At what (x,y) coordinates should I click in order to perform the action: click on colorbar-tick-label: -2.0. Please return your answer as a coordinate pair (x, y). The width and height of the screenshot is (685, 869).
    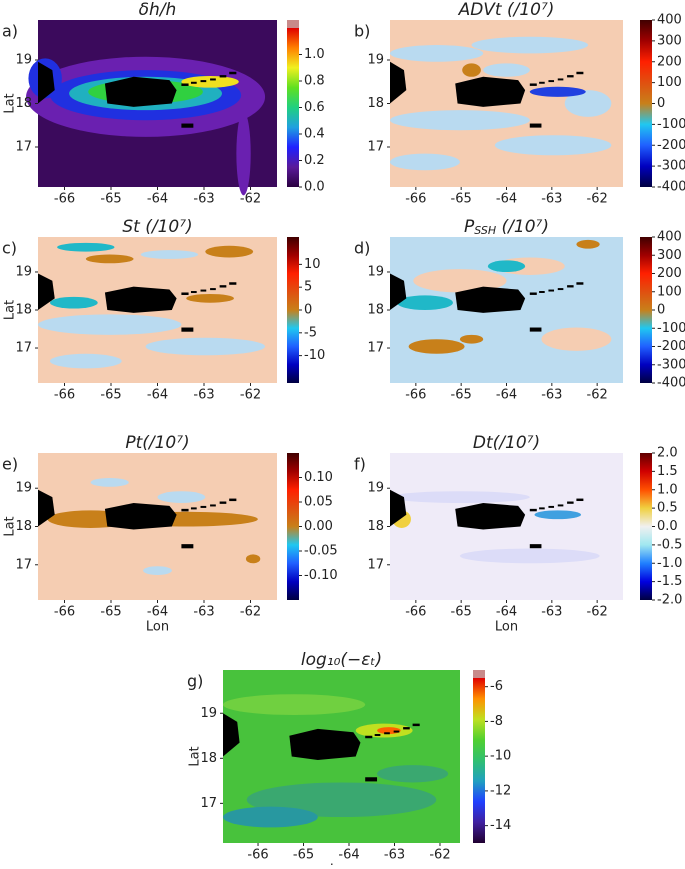
    Looking at the image, I should click on (669, 600).